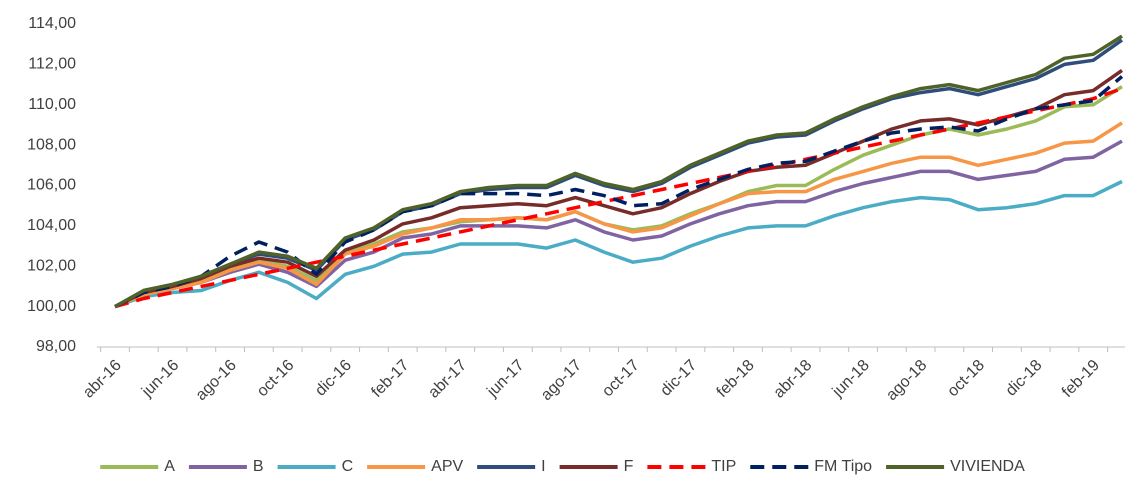 This screenshot has height=479, width=1125. Describe the element at coordinates (52, 104) in the screenshot. I see `y-tick-label: 110,00` at that location.